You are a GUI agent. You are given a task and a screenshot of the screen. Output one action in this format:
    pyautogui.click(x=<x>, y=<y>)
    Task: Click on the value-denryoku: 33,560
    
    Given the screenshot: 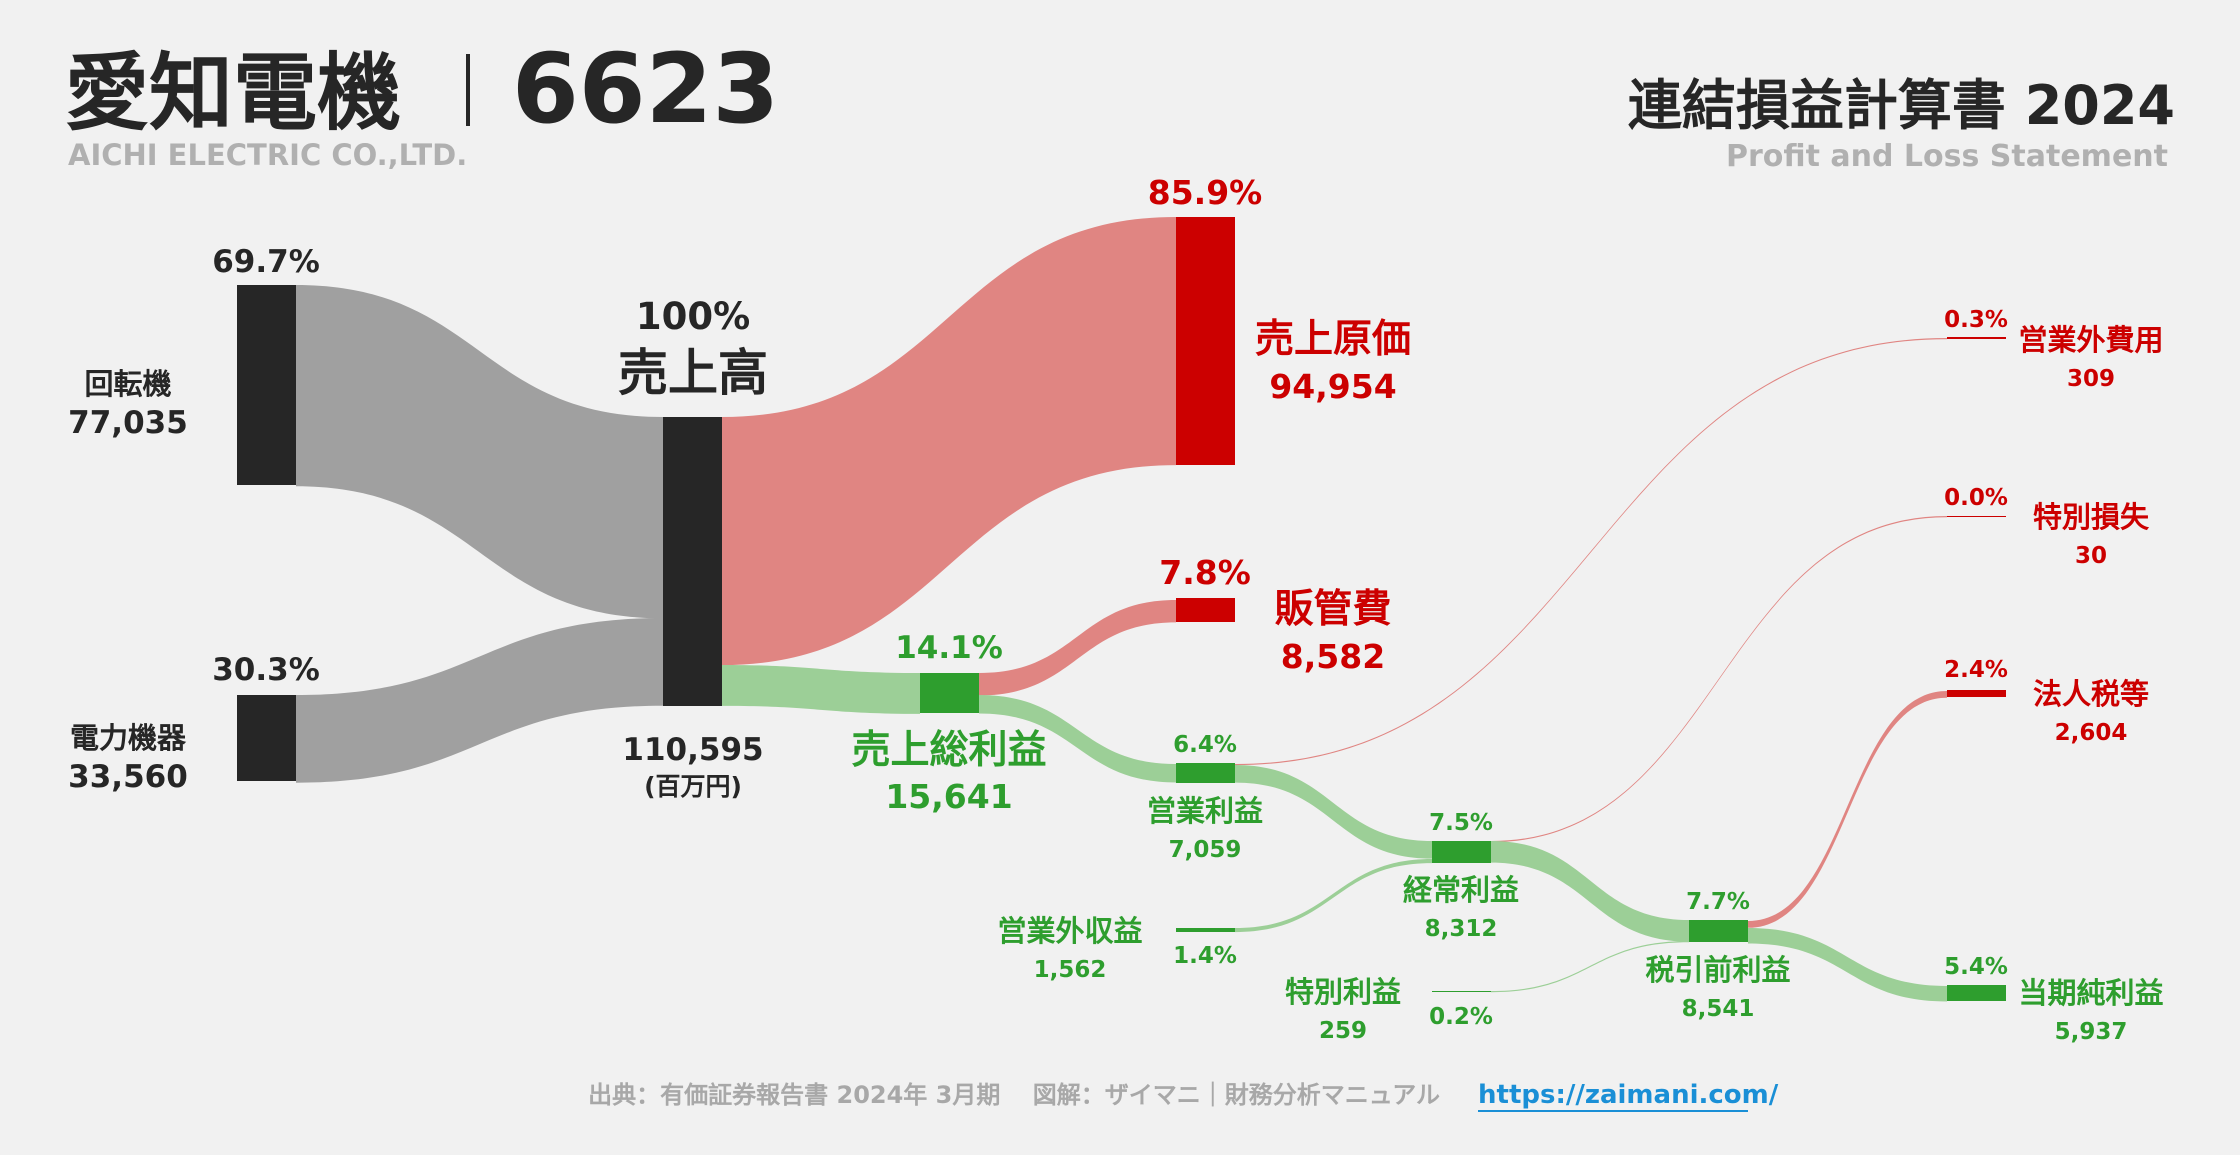 What is the action you would take?
    pyautogui.click(x=128, y=777)
    